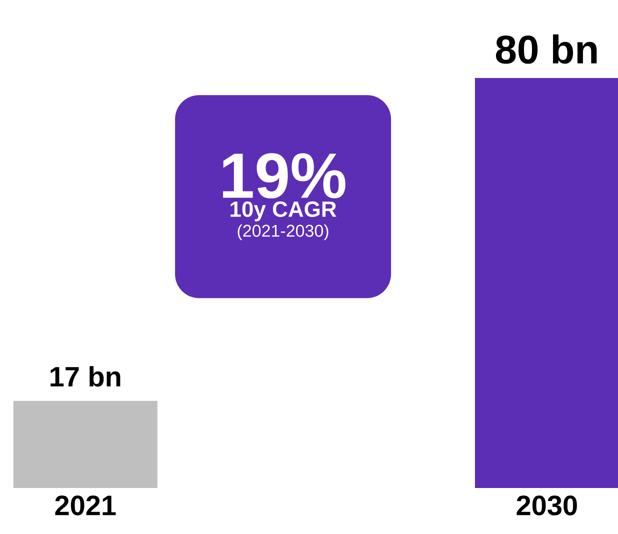 The image size is (618, 534). I want to click on x-tick-label: 2030, so click(546, 506).